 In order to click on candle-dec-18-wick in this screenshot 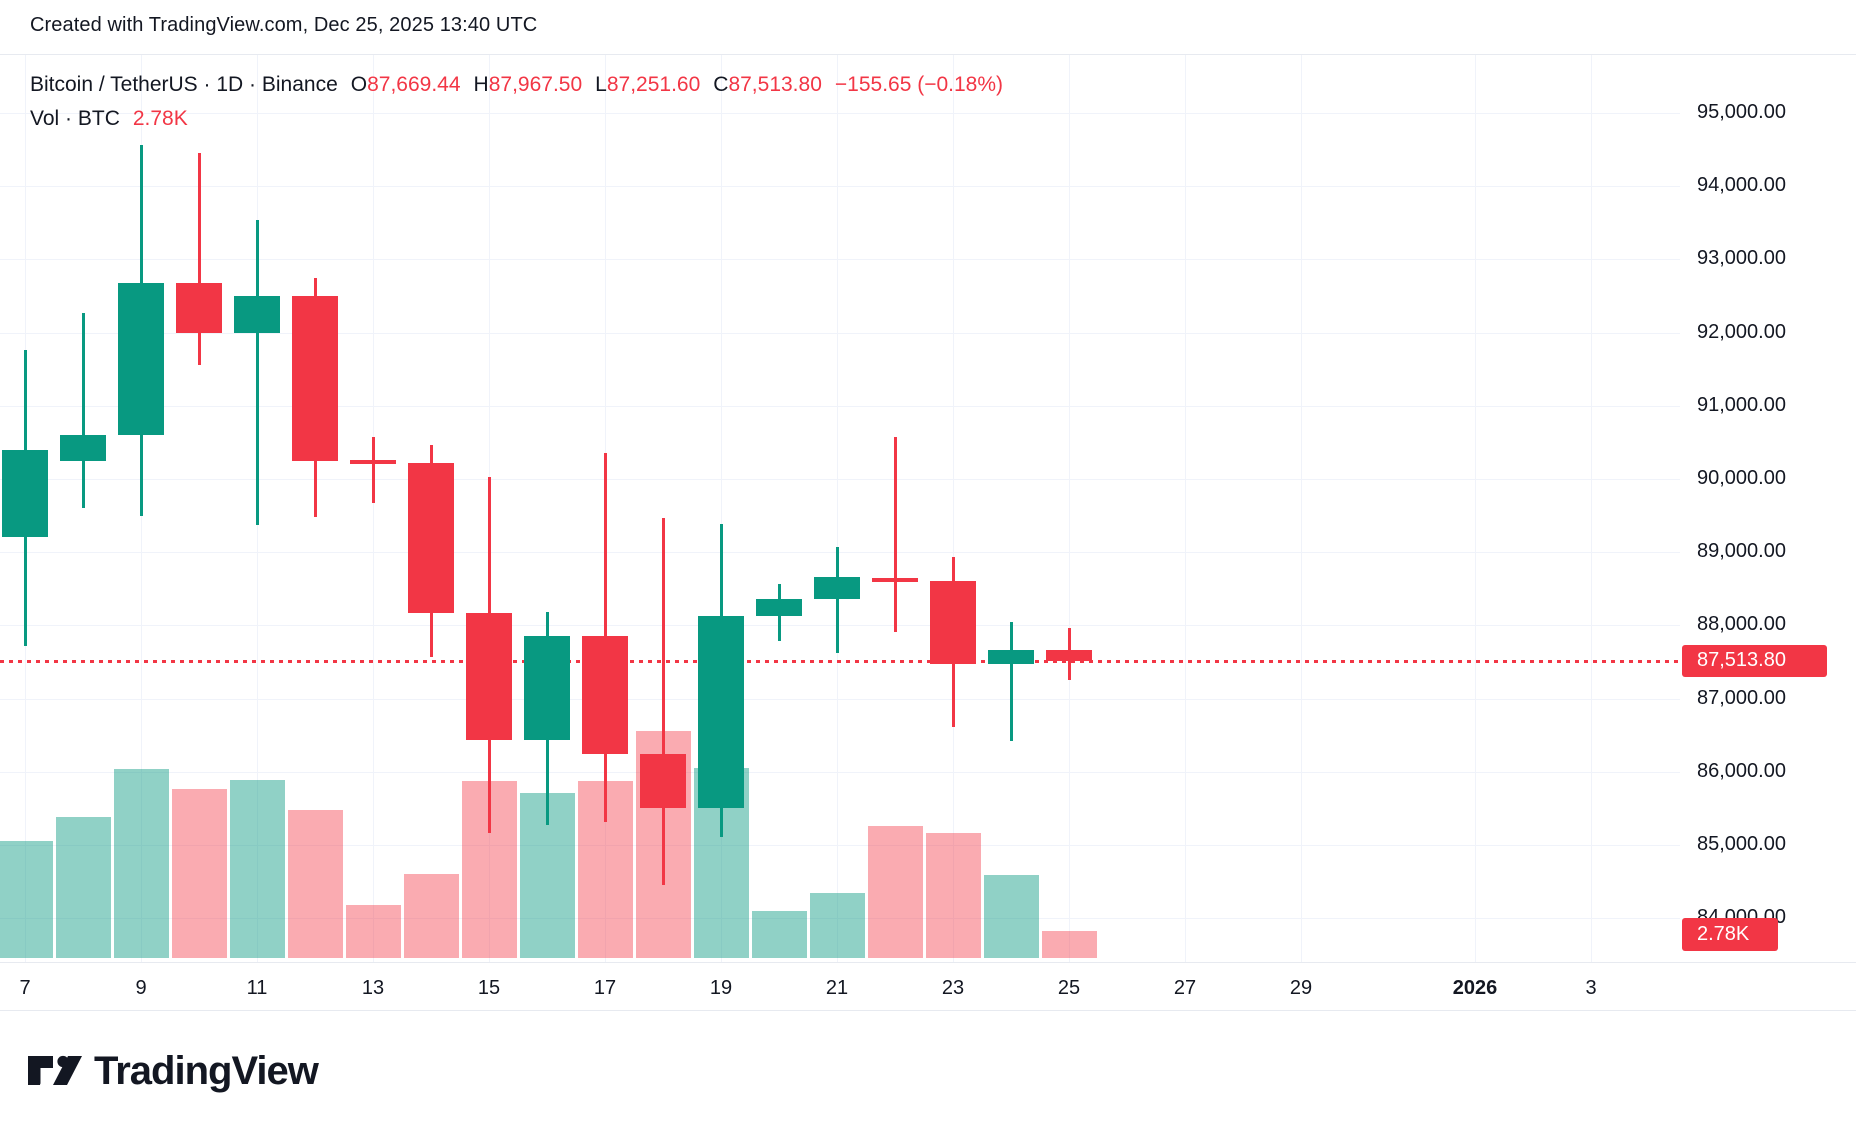, I will do `click(663, 701)`.